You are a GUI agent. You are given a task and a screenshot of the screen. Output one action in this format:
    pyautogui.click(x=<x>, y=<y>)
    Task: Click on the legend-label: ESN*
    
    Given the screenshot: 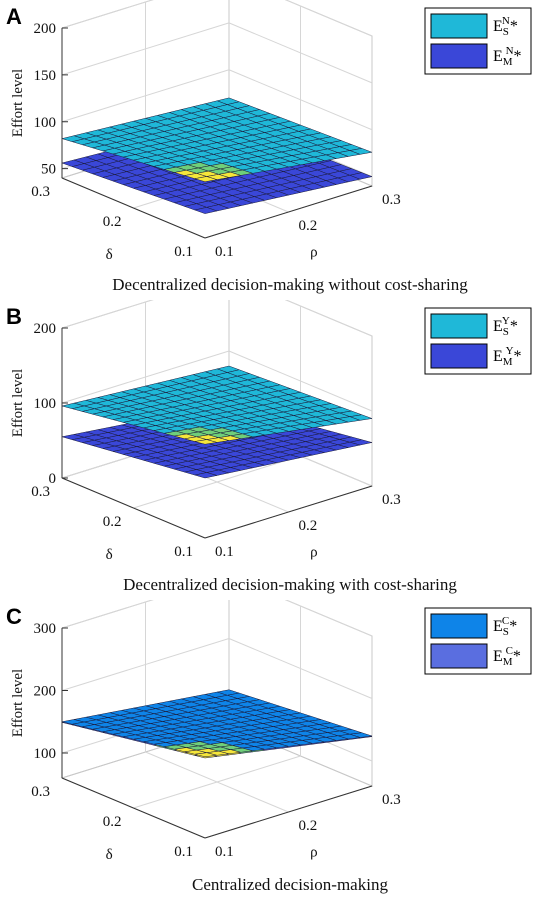 What is the action you would take?
    pyautogui.click(x=505, y=26)
    